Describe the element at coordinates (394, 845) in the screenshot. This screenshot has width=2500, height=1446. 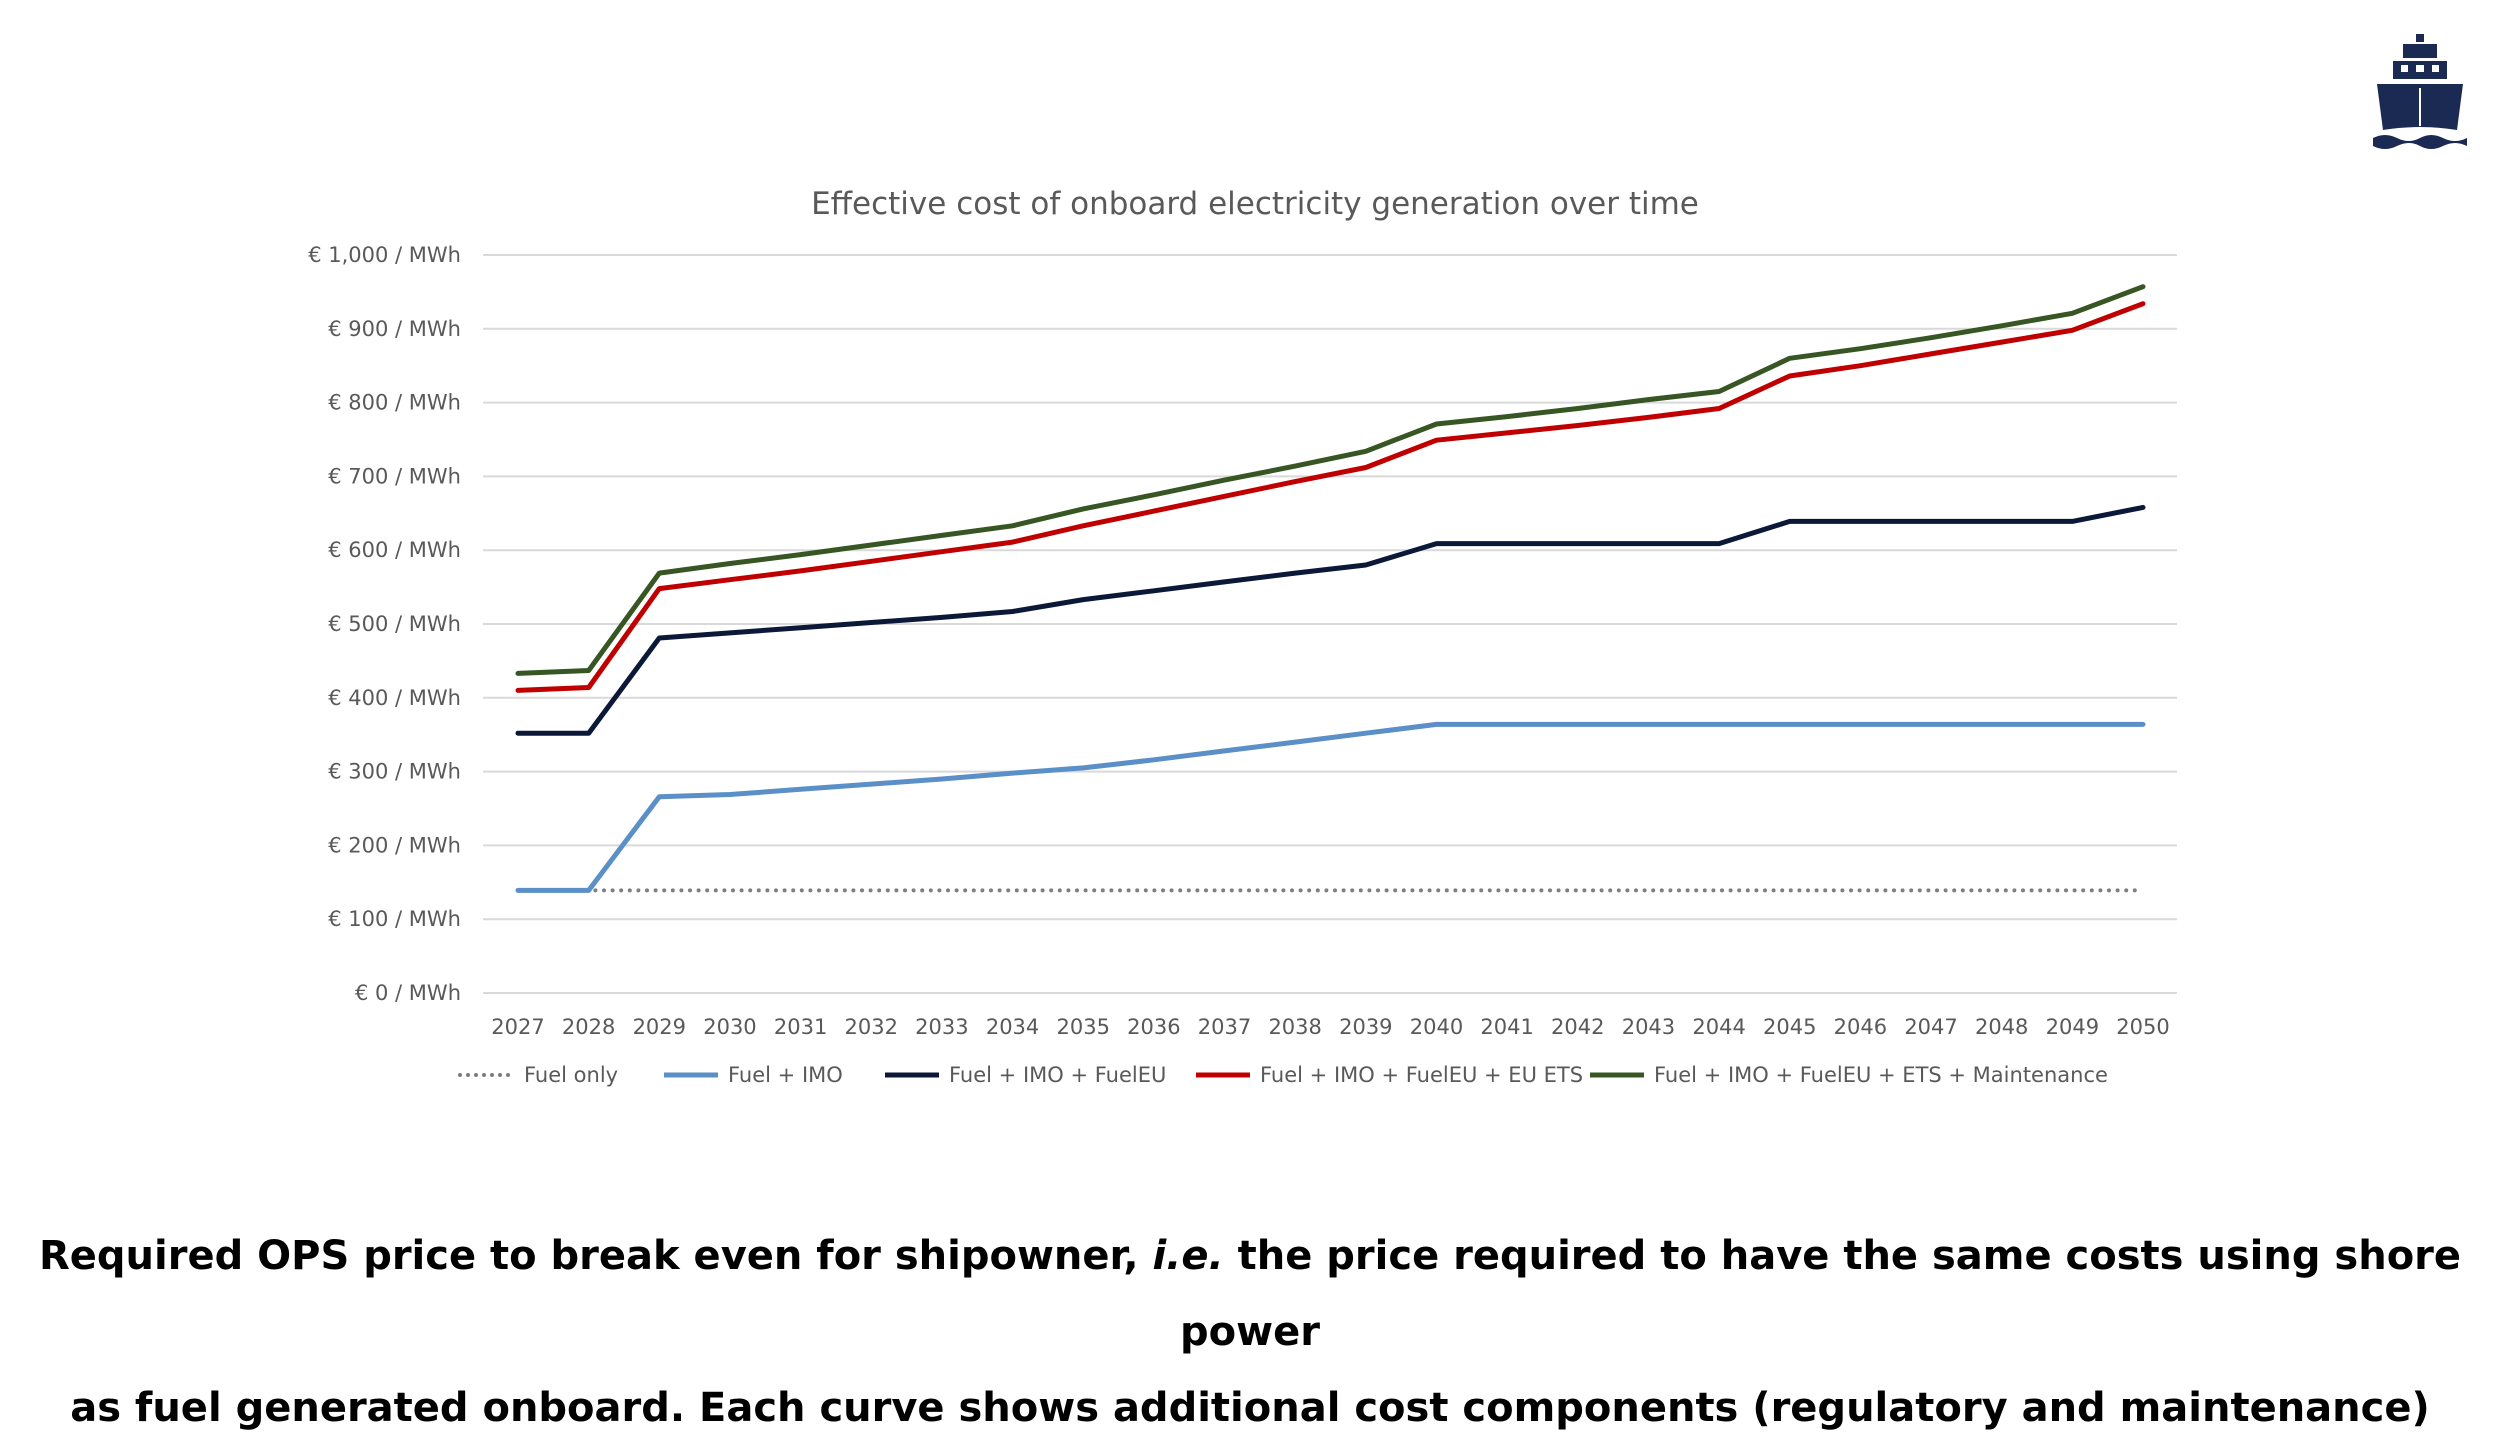
I see `y-tick-label: € 200 / MWh` at that location.